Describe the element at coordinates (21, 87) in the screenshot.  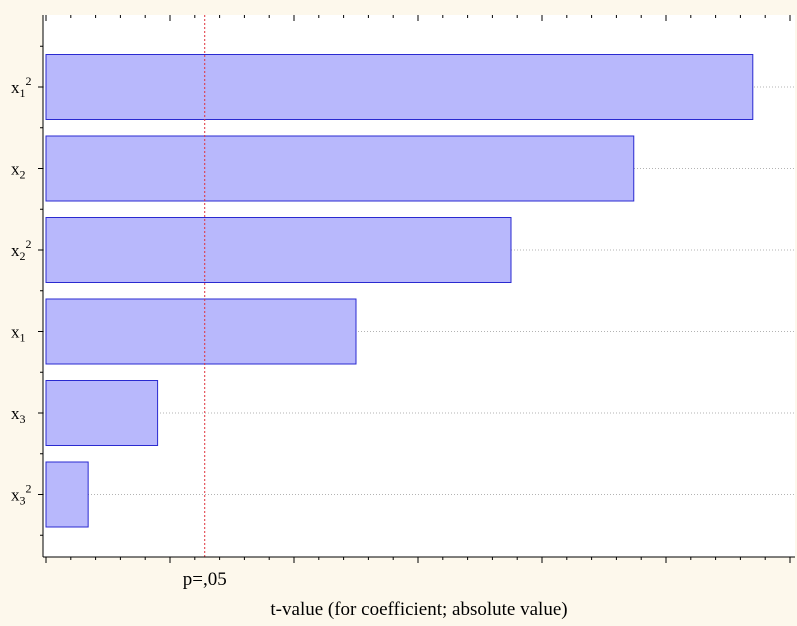
I see `category-label: x12` at that location.